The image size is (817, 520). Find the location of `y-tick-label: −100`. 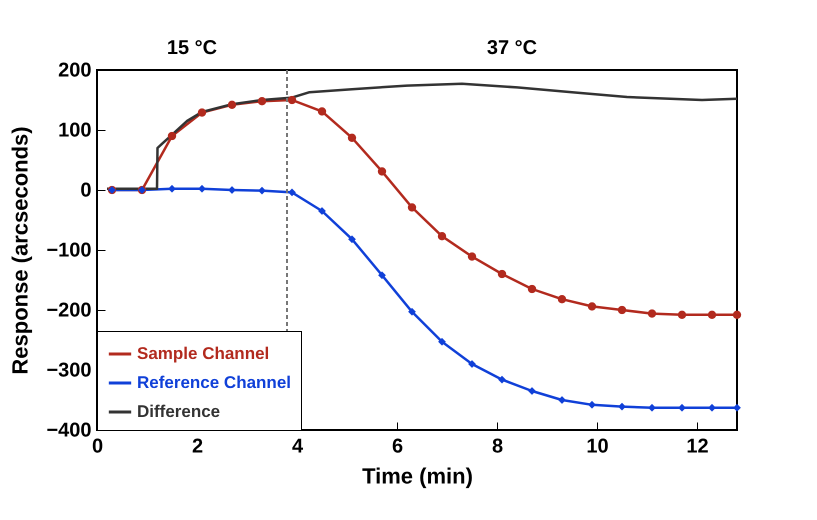

y-tick-label: −100 is located at coordinates (69, 251).